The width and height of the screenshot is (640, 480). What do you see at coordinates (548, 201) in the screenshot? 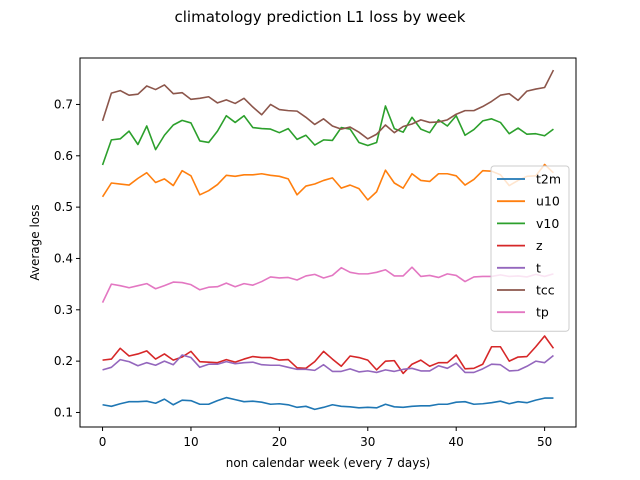
I see `legend-label-u10: u10` at bounding box center [548, 201].